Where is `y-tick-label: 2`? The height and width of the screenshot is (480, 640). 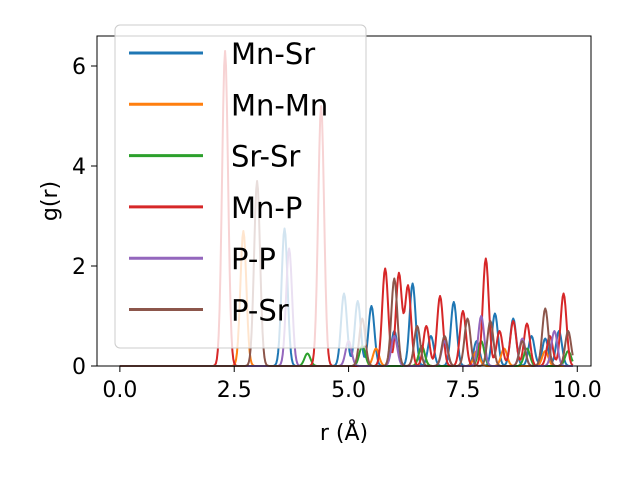 y-tick-label: 2 is located at coordinates (79, 267).